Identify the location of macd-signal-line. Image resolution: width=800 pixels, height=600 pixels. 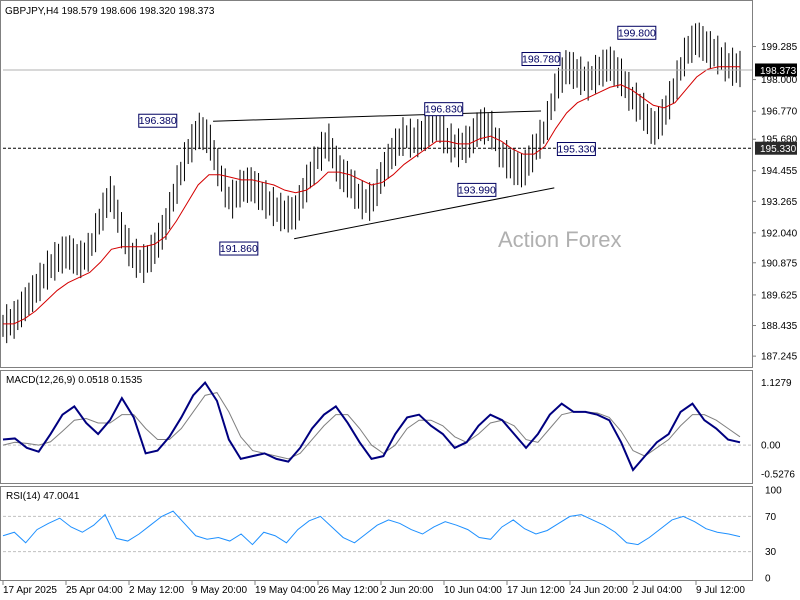
(371, 426).